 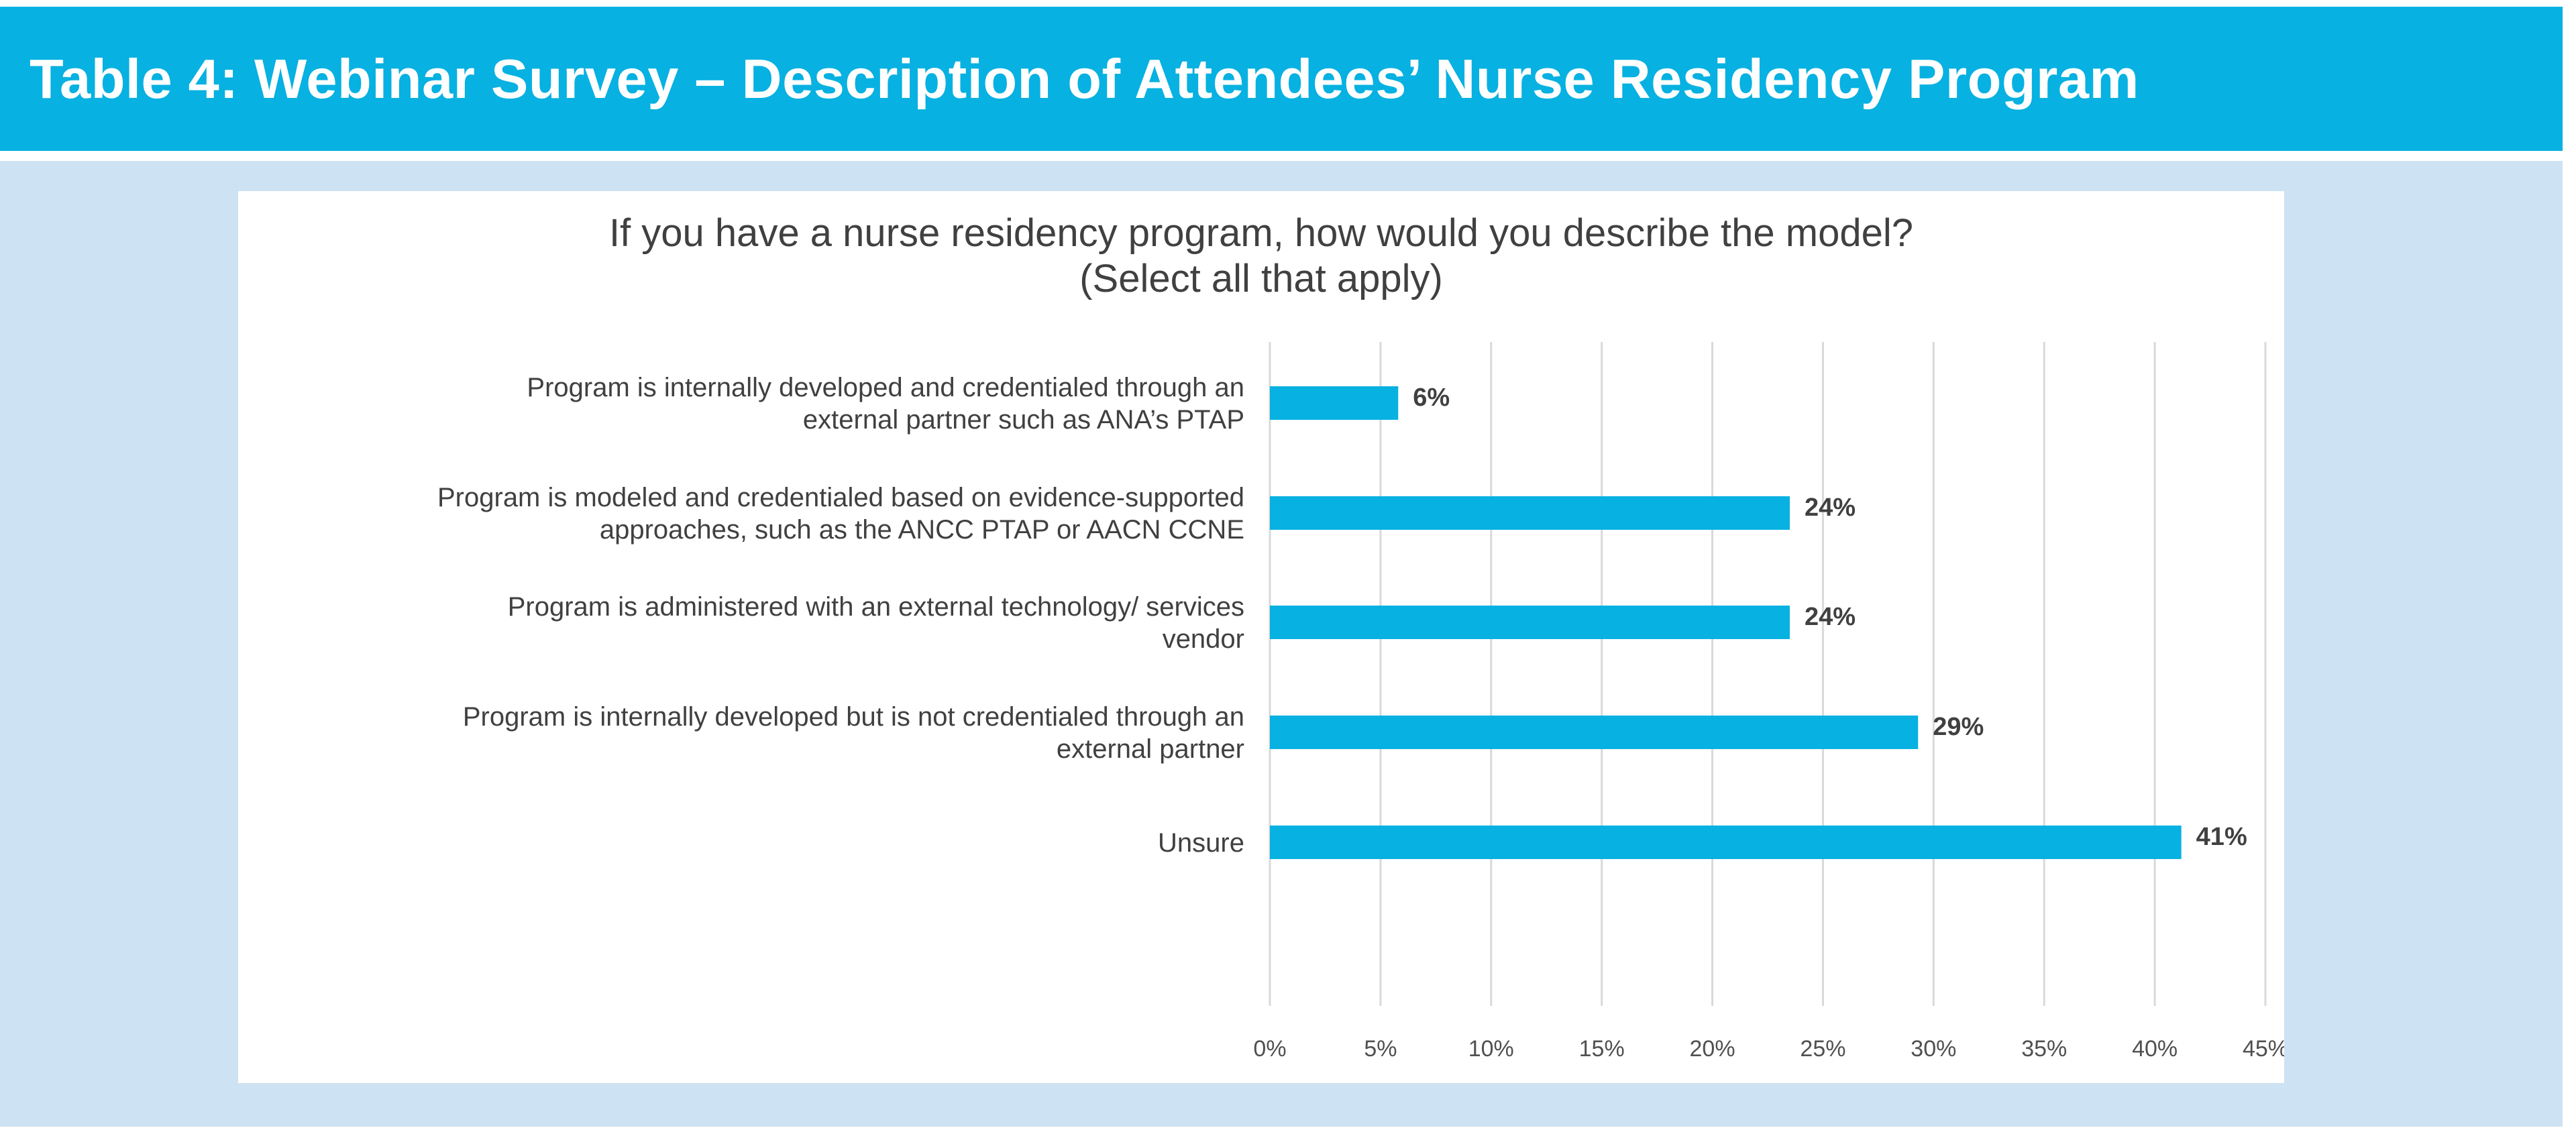 I want to click on x-tick-label: 10%, so click(x=1491, y=1049).